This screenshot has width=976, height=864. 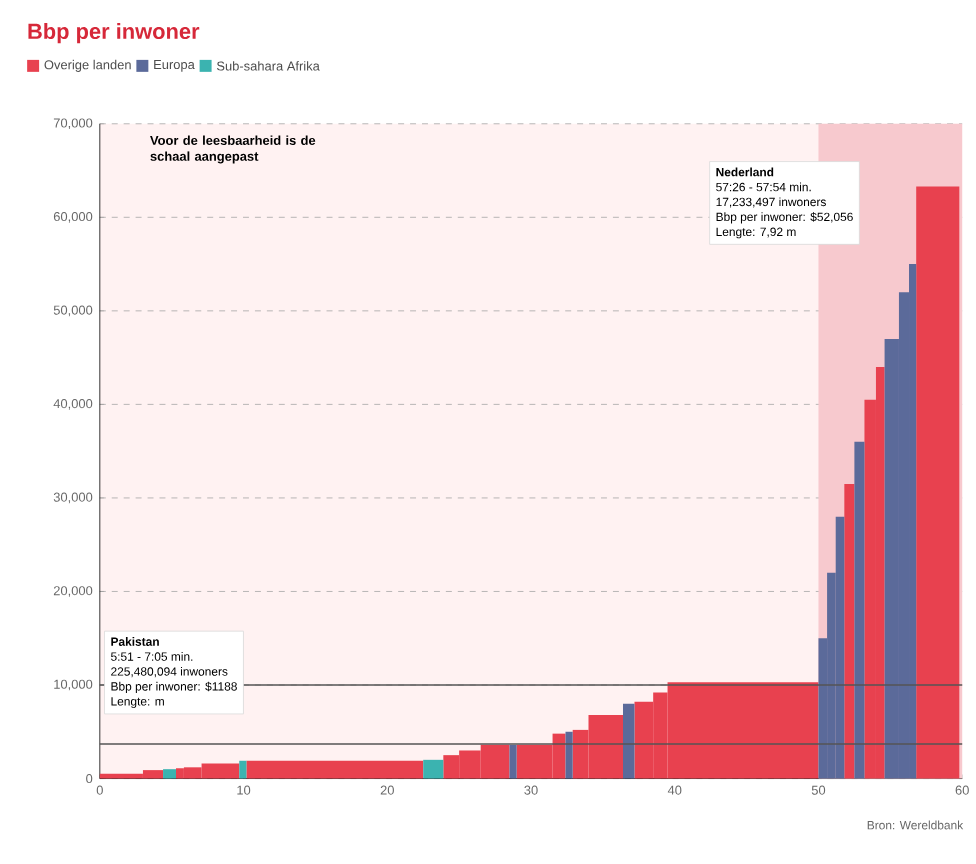 What do you see at coordinates (114, 33) in the screenshot?
I see `chart-title: Bbp per inwoner` at bounding box center [114, 33].